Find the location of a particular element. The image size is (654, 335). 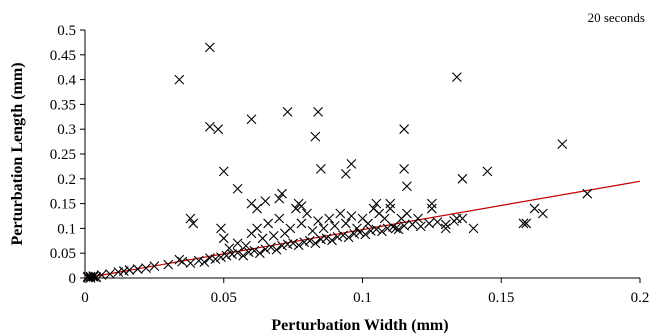

x-tick-group: 0 0.05 0.1 0.15 0.2 is located at coordinates (365, 292).